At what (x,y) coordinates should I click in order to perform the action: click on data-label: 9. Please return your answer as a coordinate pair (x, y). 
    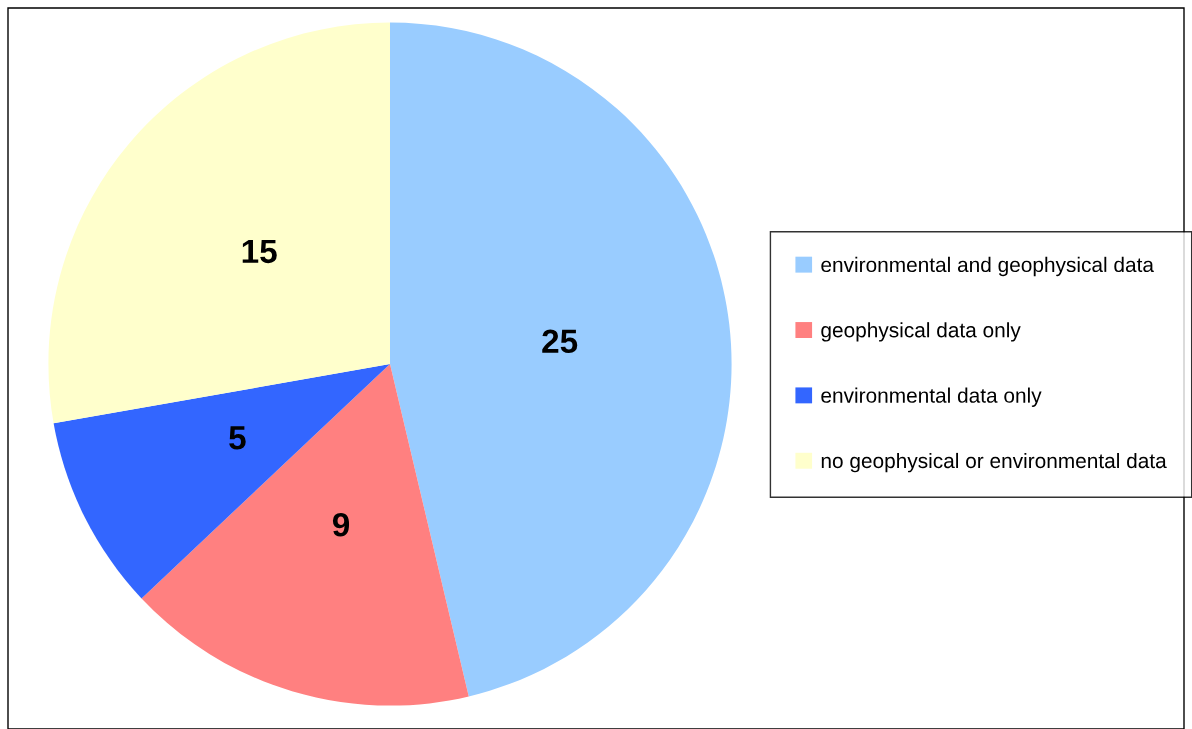
    Looking at the image, I should click on (341, 524).